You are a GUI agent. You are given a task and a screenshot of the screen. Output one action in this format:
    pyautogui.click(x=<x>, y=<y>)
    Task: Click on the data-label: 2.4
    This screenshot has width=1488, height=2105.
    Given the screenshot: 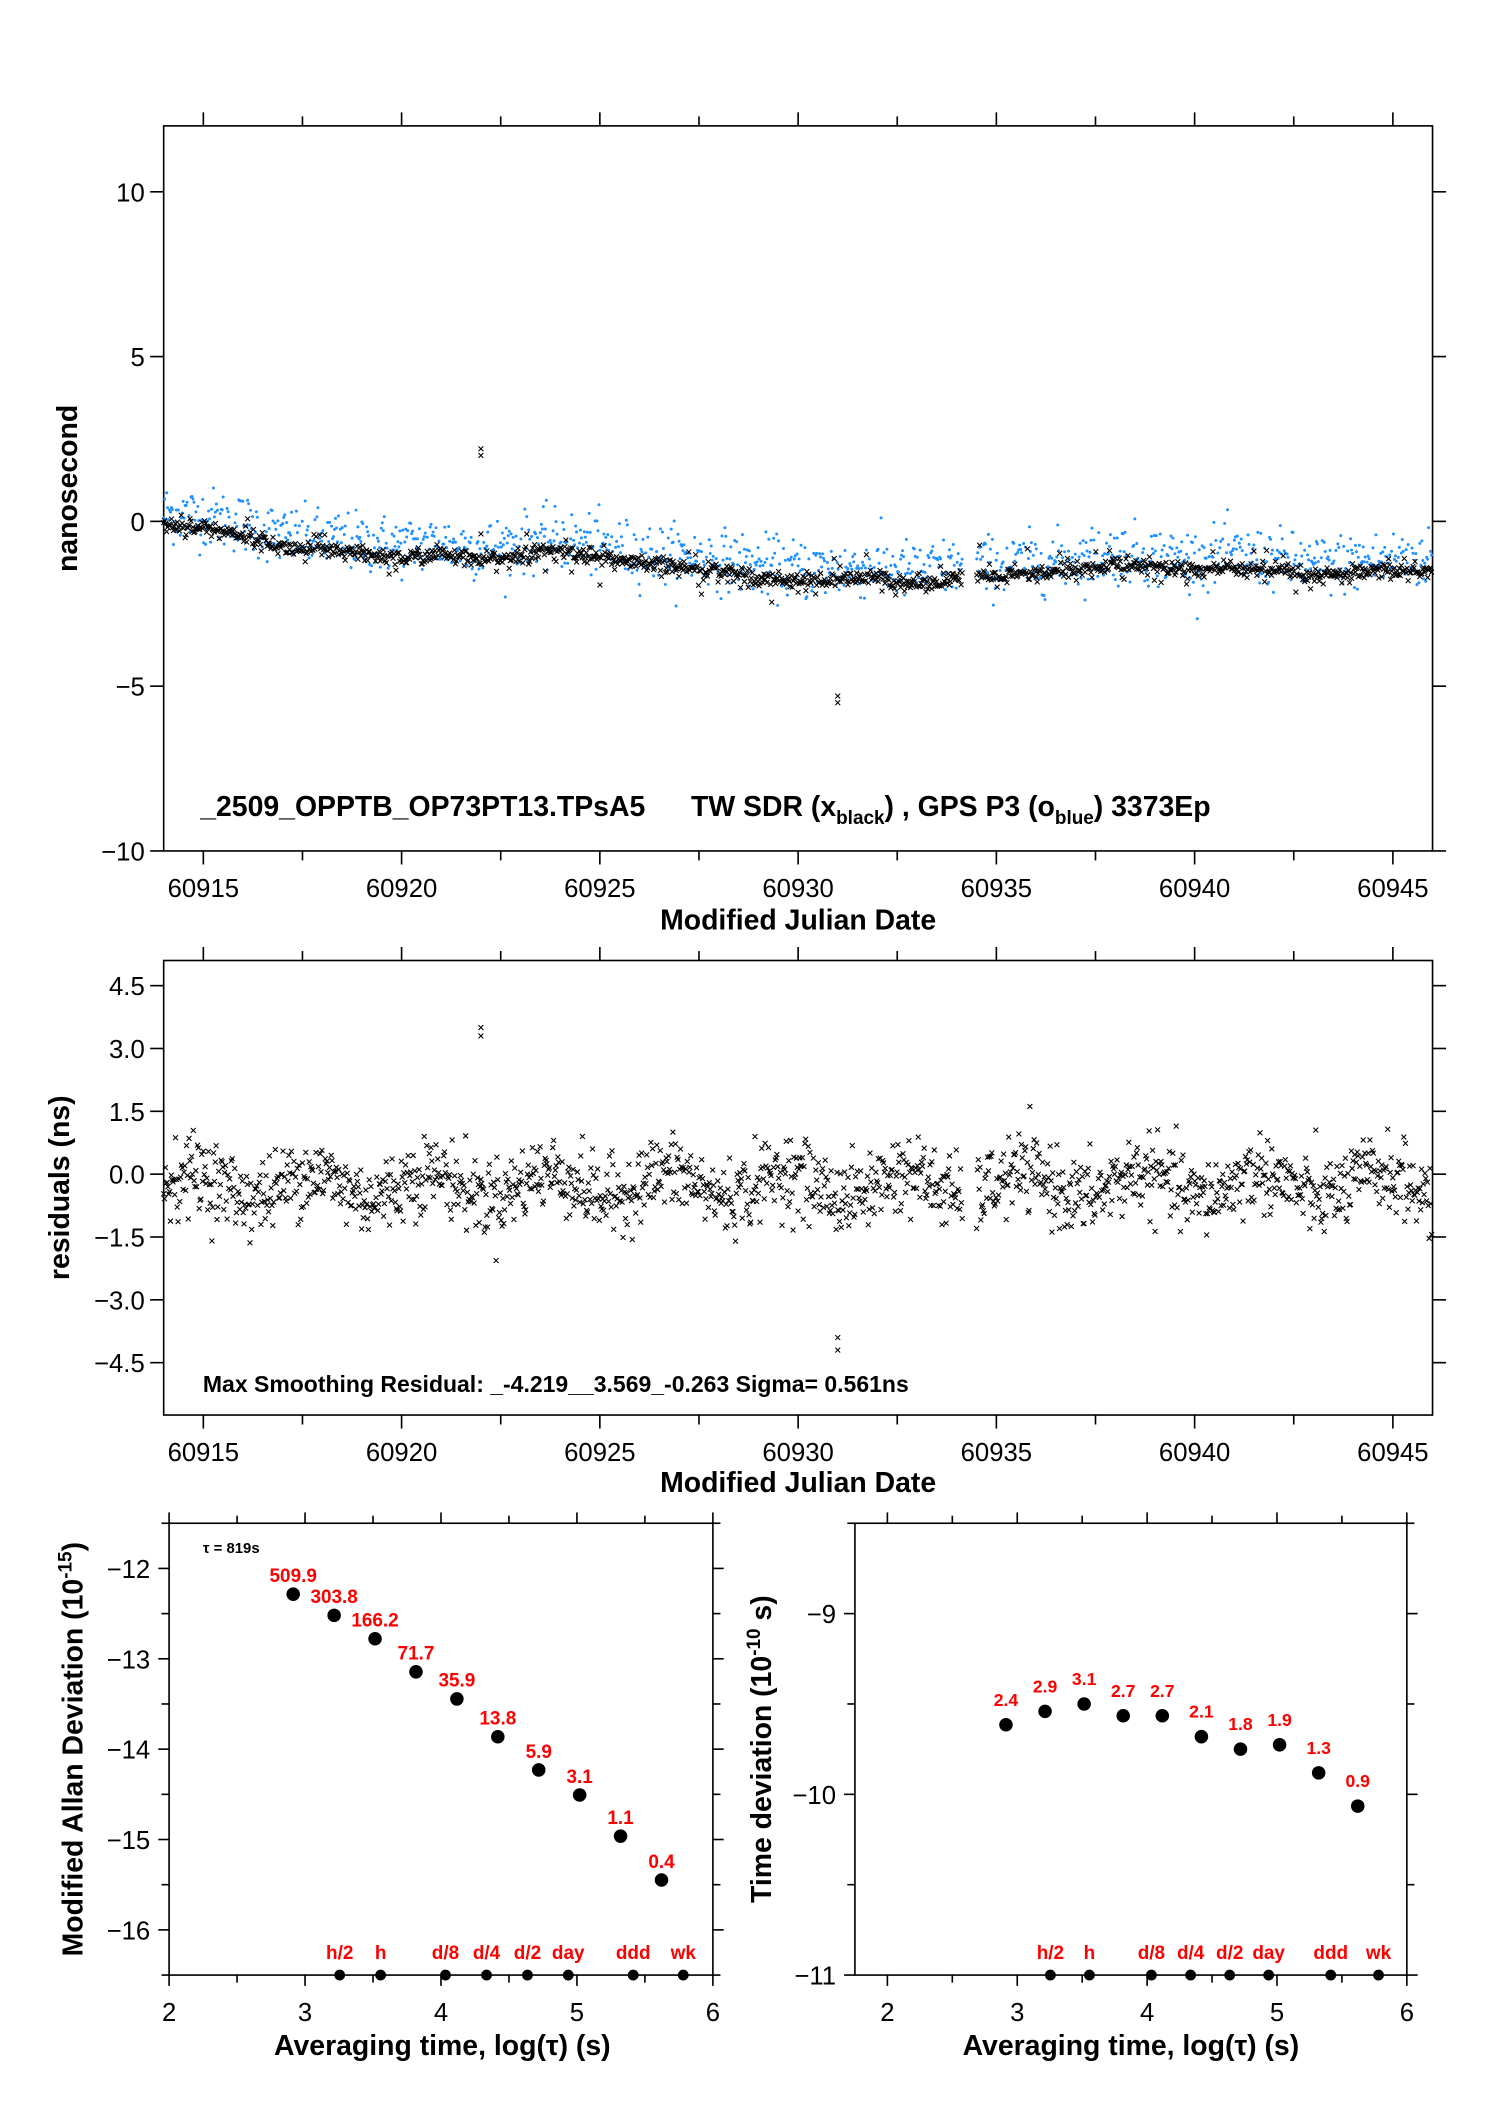 What is the action you would take?
    pyautogui.click(x=1006, y=1700)
    